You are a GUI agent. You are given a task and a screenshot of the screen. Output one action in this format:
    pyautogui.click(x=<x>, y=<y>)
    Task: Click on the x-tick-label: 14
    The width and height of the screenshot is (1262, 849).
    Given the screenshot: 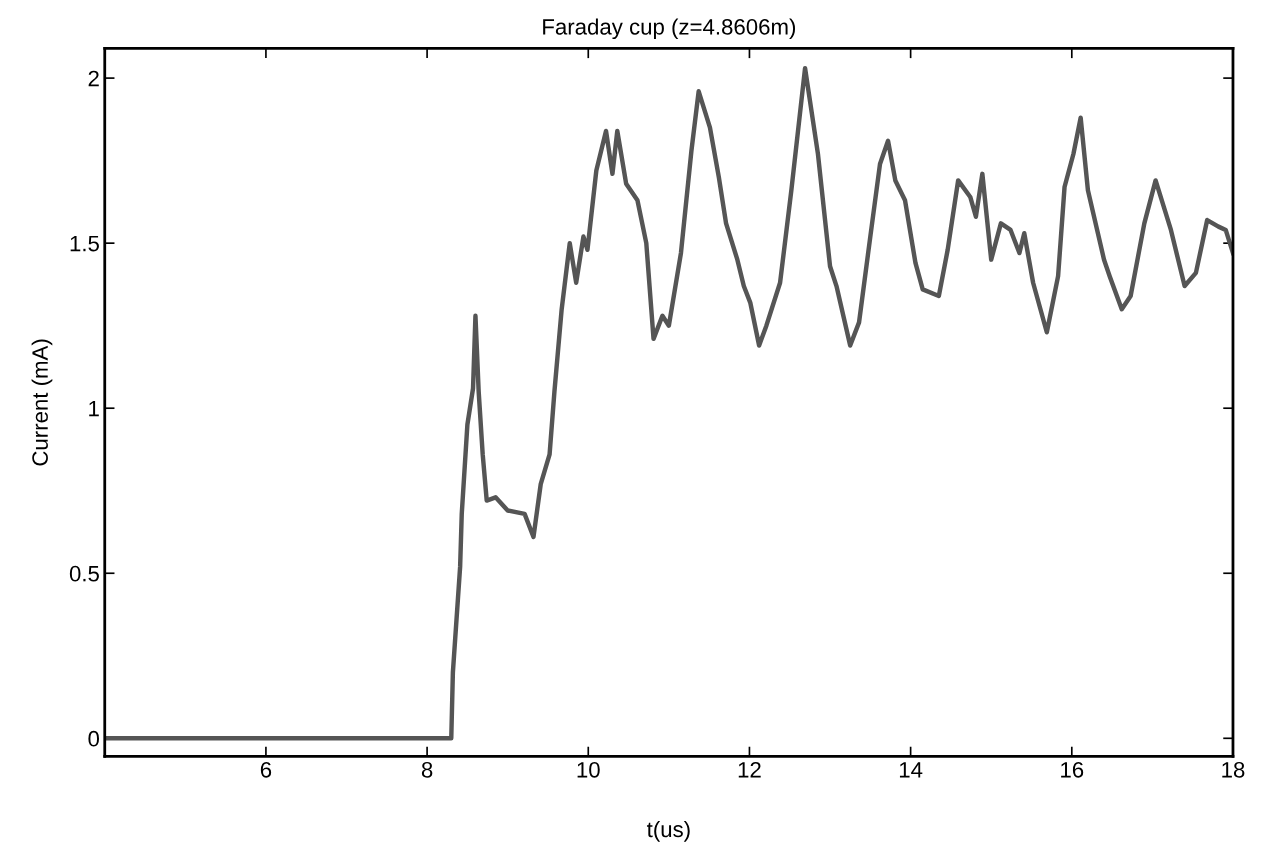 What is the action you would take?
    pyautogui.click(x=911, y=770)
    